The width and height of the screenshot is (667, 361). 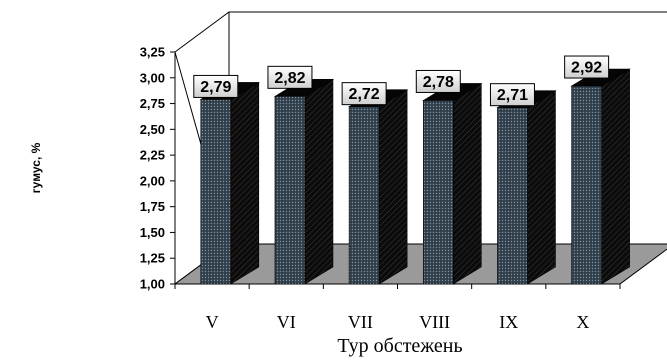 I want to click on data-label: 2,79, so click(x=216, y=86).